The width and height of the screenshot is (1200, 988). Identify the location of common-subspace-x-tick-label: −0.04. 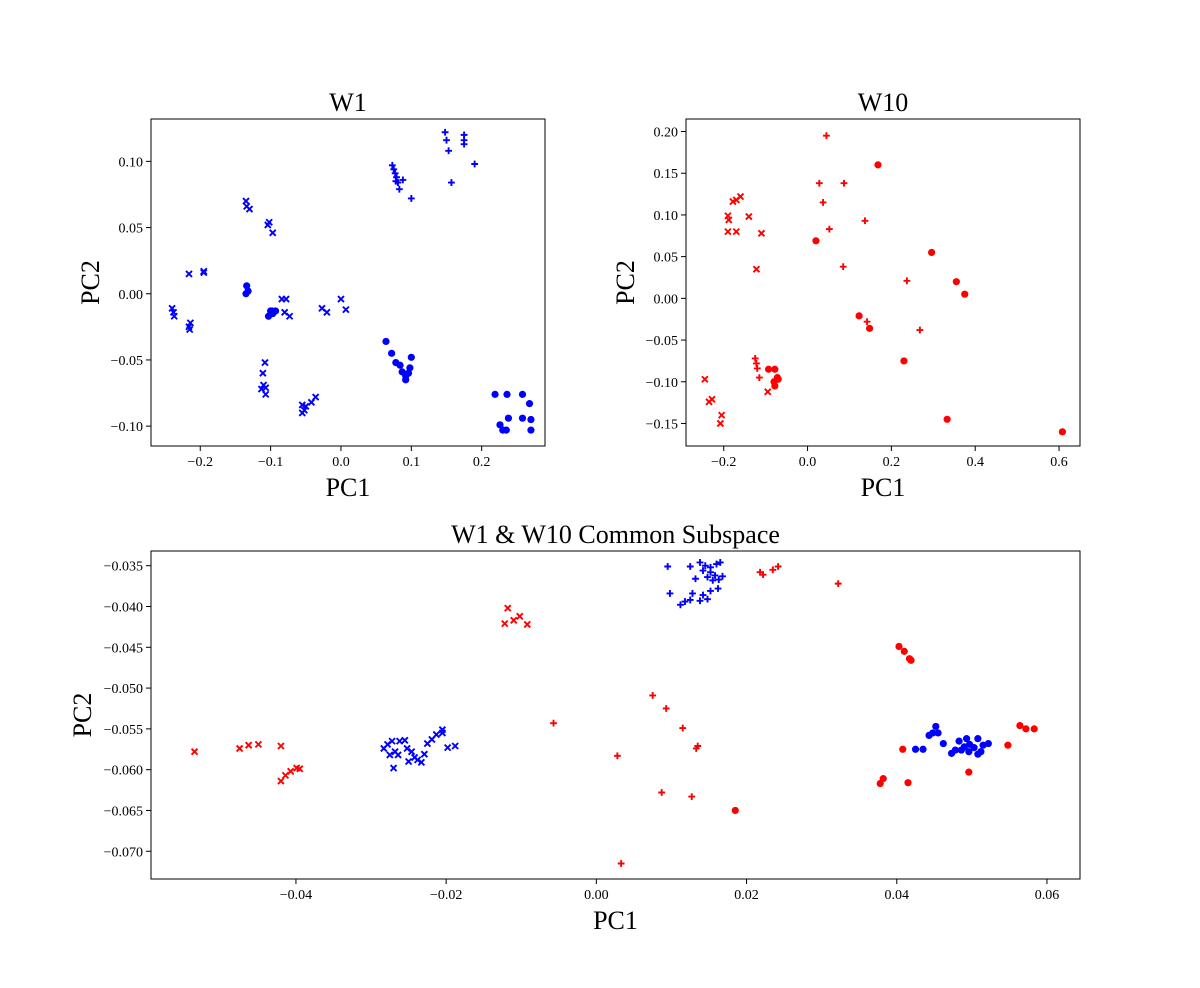
(296, 895).